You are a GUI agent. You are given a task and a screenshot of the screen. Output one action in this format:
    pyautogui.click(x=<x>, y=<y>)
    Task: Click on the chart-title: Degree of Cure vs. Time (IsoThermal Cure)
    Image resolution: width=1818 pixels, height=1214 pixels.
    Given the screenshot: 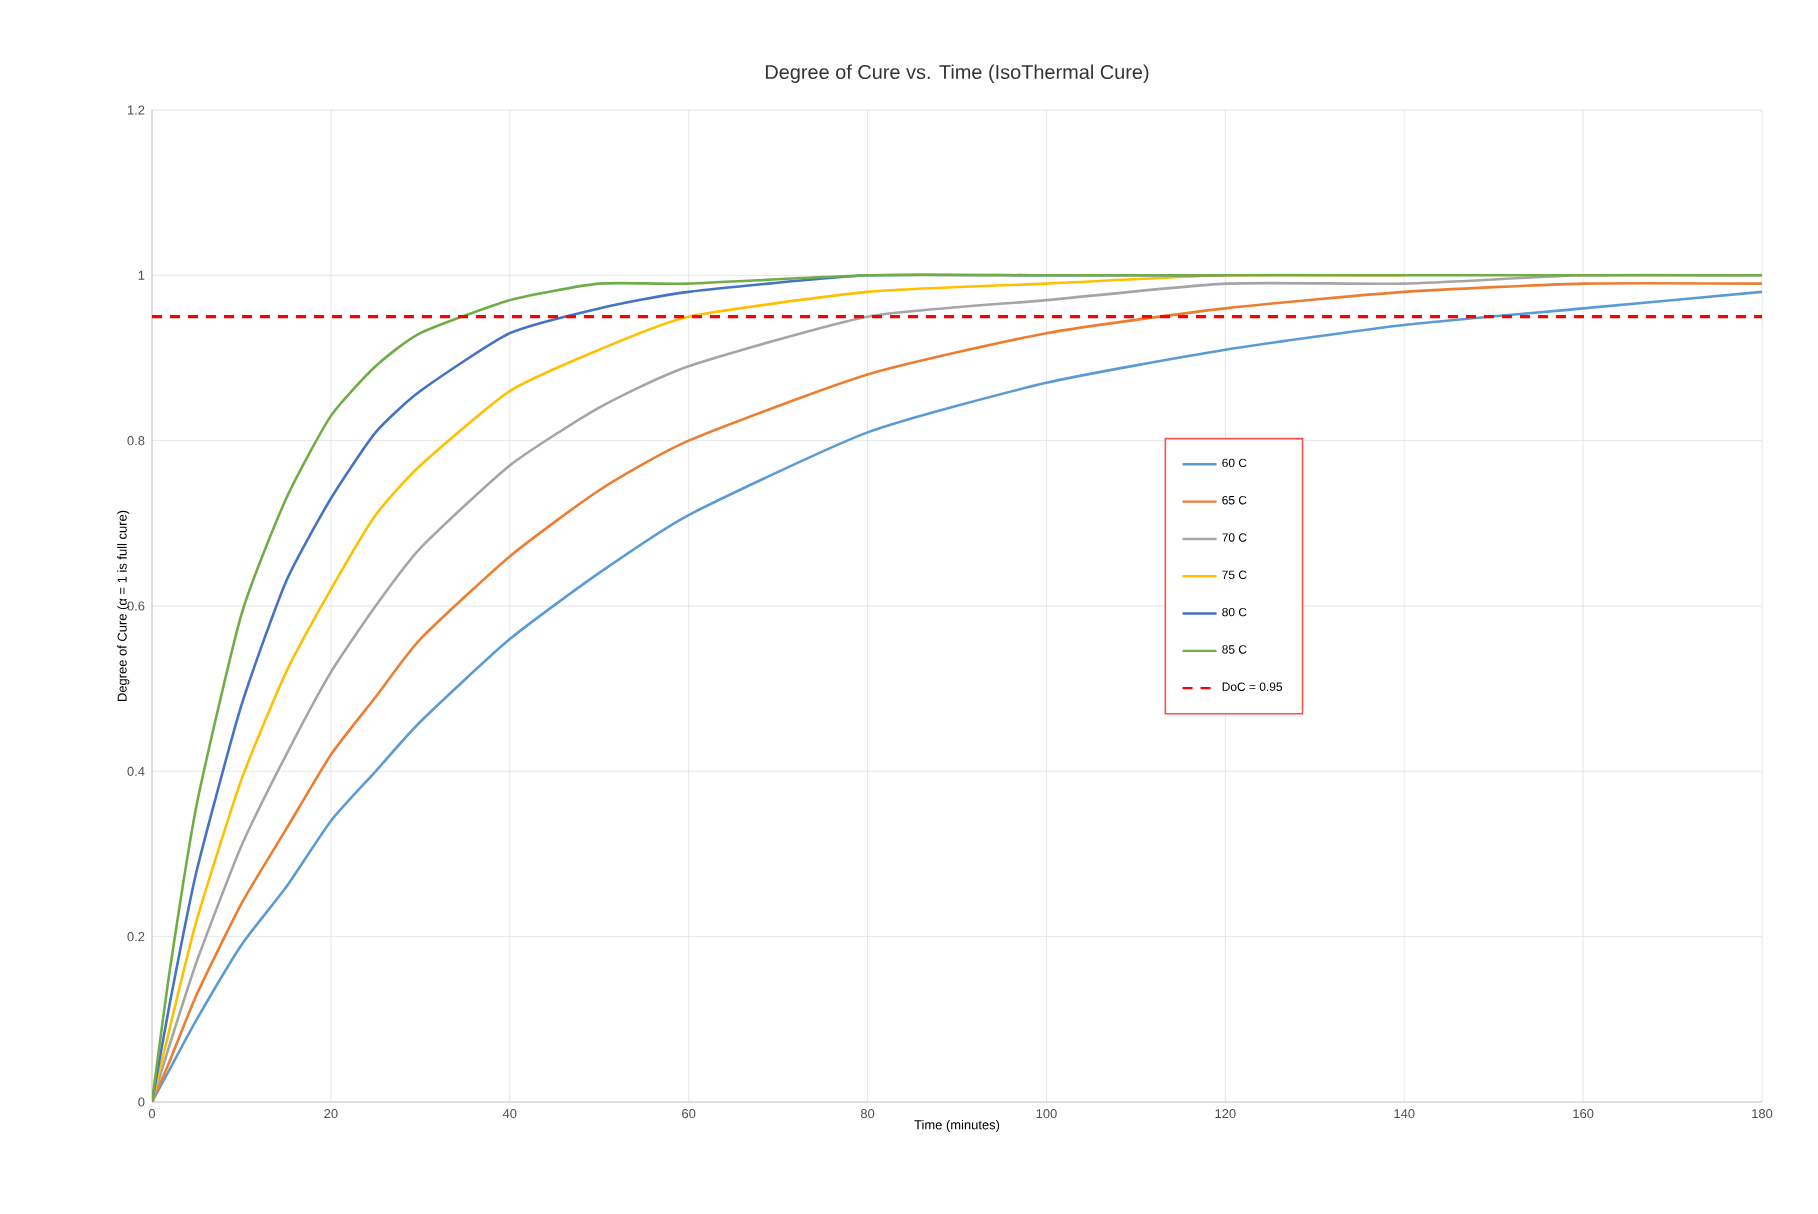 What is the action you would take?
    pyautogui.click(x=957, y=73)
    